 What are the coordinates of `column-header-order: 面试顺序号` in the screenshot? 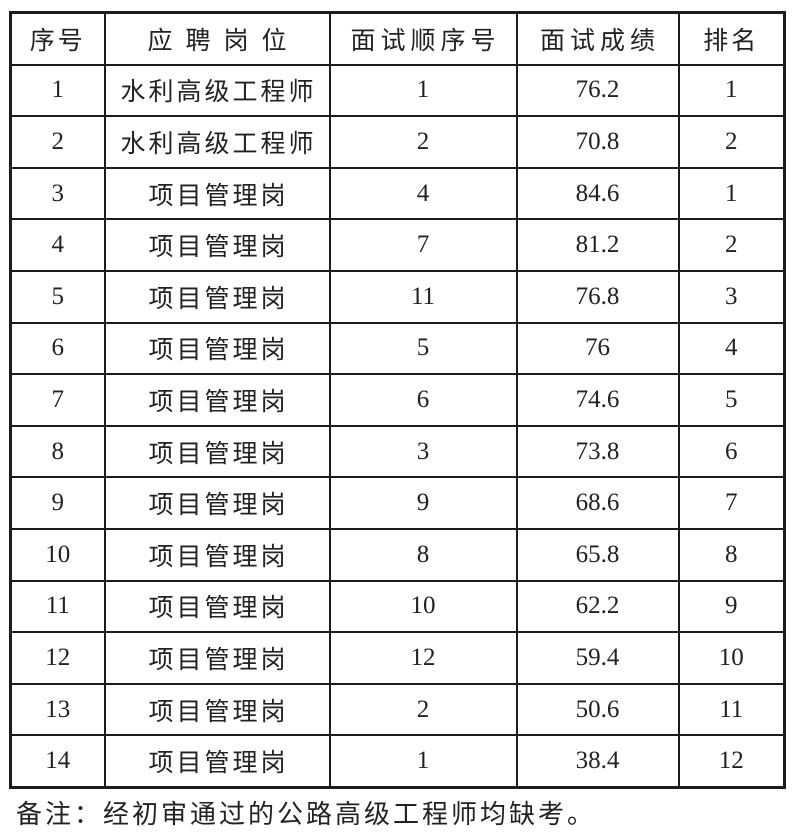 It's located at (423, 38).